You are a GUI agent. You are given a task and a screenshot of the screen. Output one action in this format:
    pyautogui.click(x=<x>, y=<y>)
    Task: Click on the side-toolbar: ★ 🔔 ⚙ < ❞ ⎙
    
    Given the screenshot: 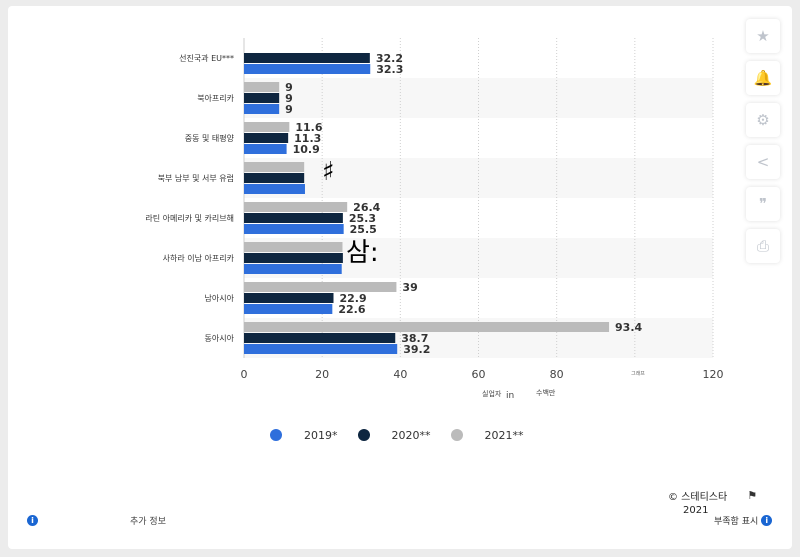 What is the action you would take?
    pyautogui.click(x=763, y=145)
    